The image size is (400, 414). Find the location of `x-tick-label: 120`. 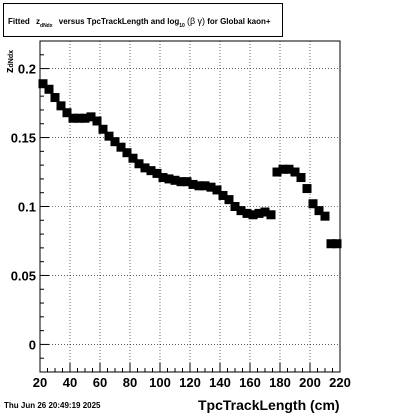

x-tick-label: 120 is located at coordinates (190, 382).